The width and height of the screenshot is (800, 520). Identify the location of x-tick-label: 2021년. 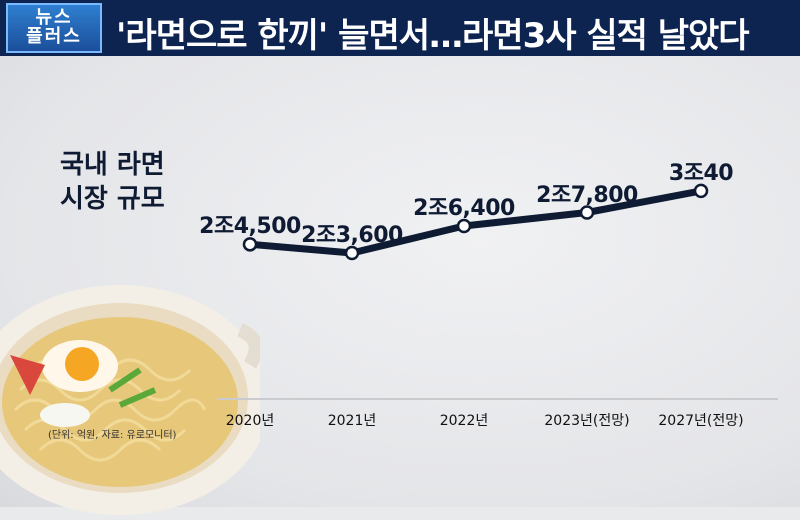
(352, 421).